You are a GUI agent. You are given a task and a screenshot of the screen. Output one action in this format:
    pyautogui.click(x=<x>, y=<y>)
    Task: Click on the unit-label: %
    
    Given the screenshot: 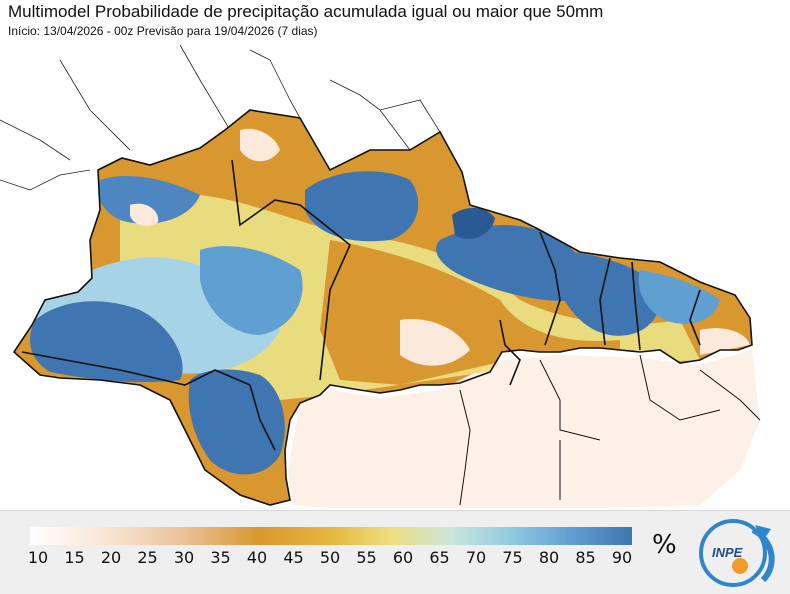 What is the action you would take?
    pyautogui.click(x=664, y=545)
    